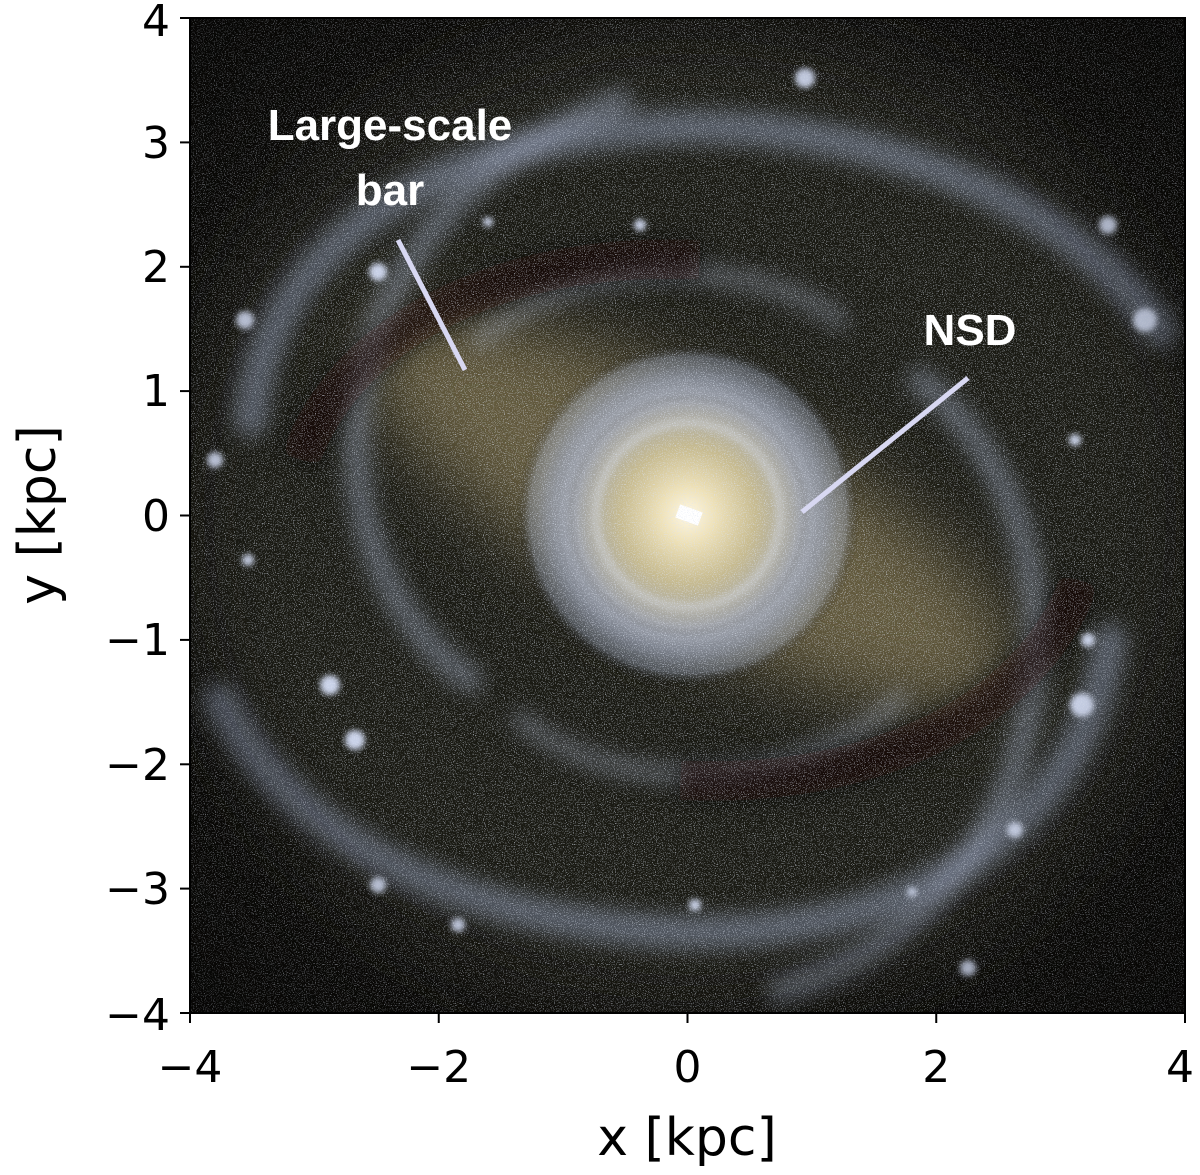  I want to click on x-tick-labels: −4 −2 0 2 4, so click(676, 1067).